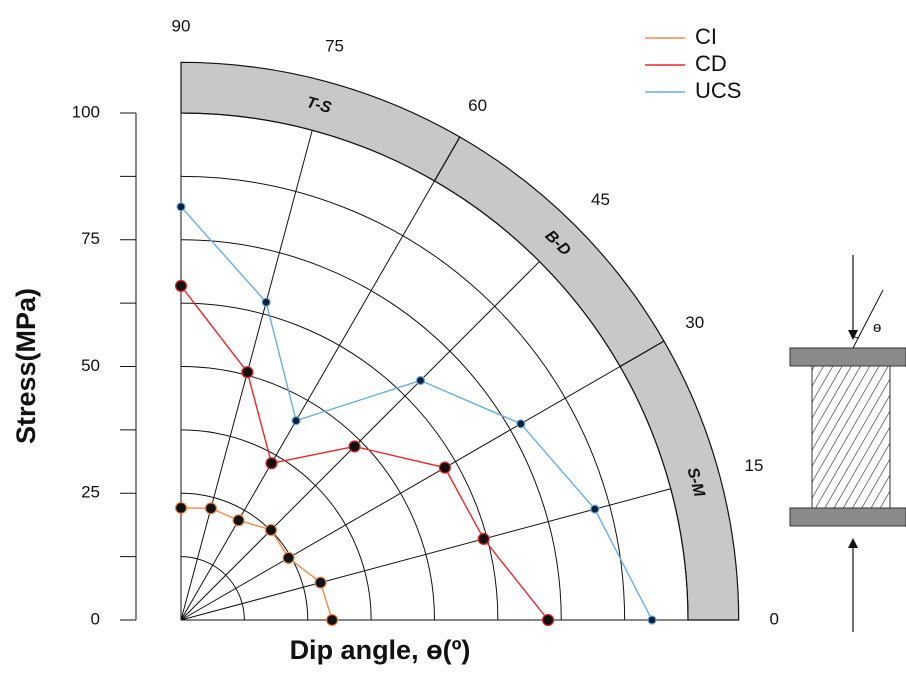  Describe the element at coordinates (181, 25) in the screenshot. I see `angle-label: 90` at that location.